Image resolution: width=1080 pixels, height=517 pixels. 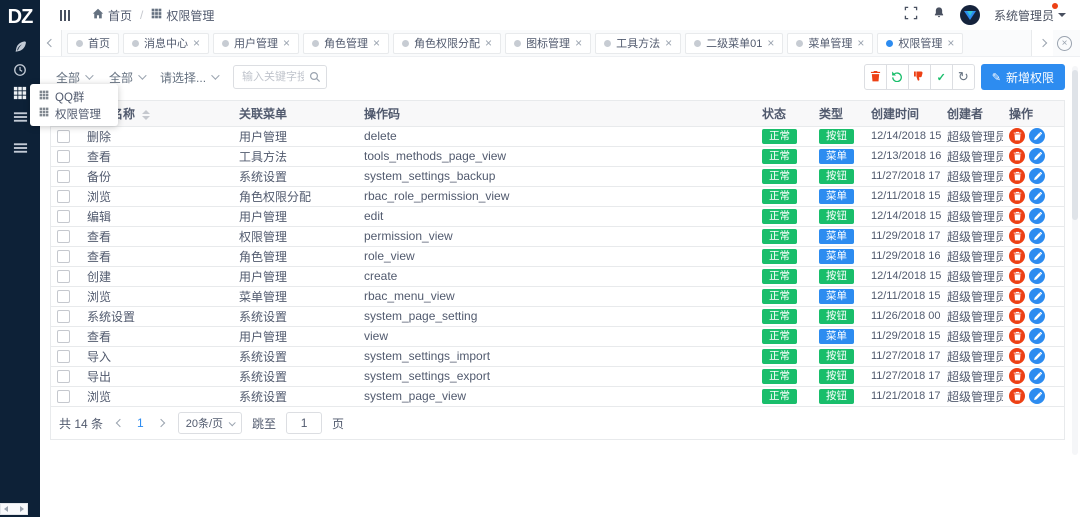 I want to click on refresh-button: ↻, so click(x=963, y=77).